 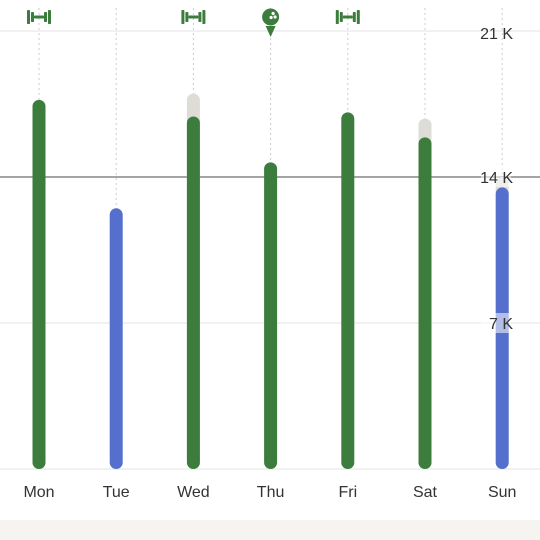 I want to click on dumbbell-icon-wed, so click(x=193, y=17).